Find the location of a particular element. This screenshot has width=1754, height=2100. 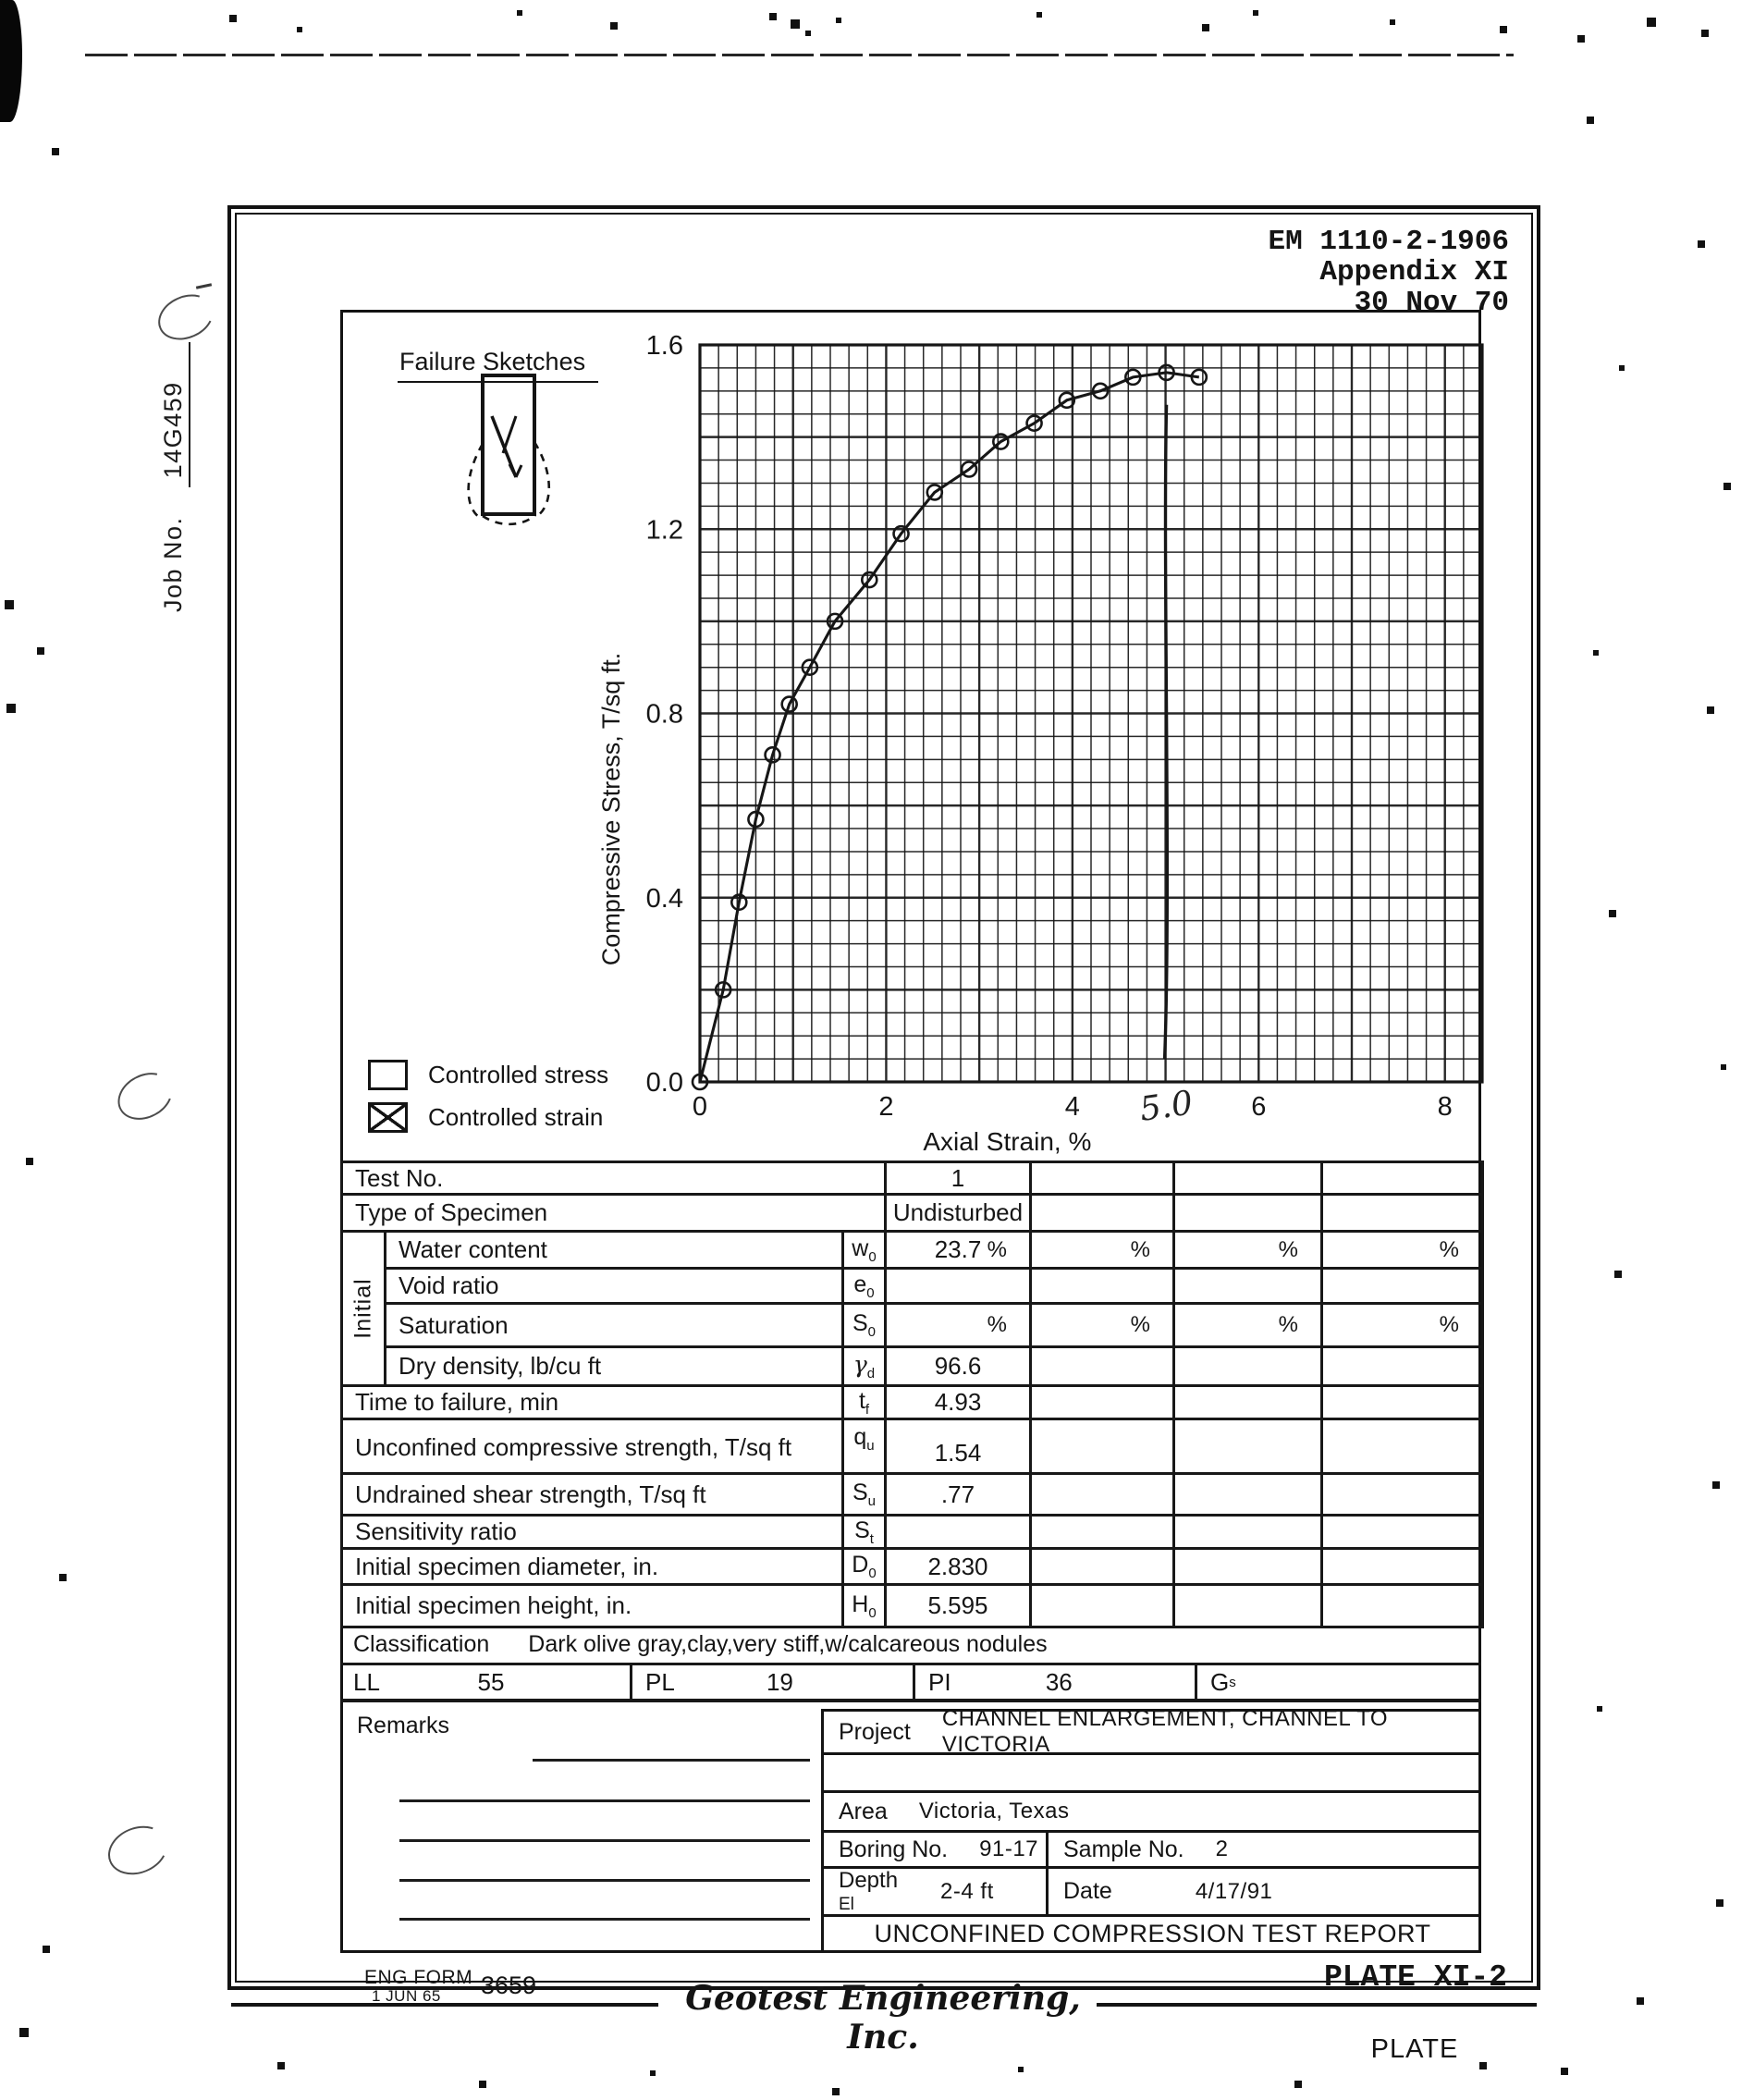

boring-cell: Boring No. 91-17 is located at coordinates (939, 1849).